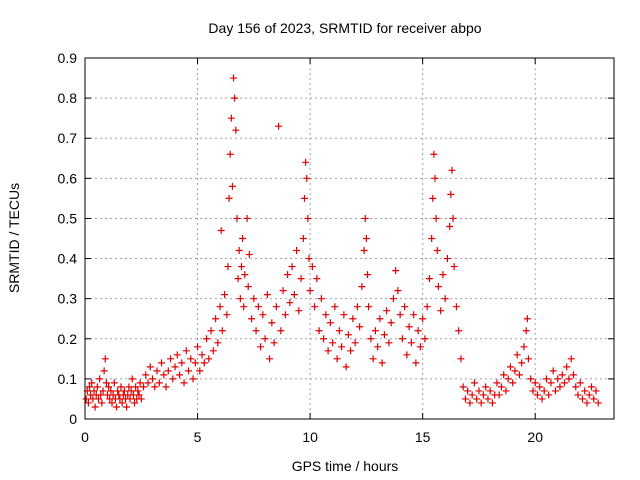 The image size is (640, 480). What do you see at coordinates (68, 379) in the screenshot?
I see `y-tick-label: 0.1` at bounding box center [68, 379].